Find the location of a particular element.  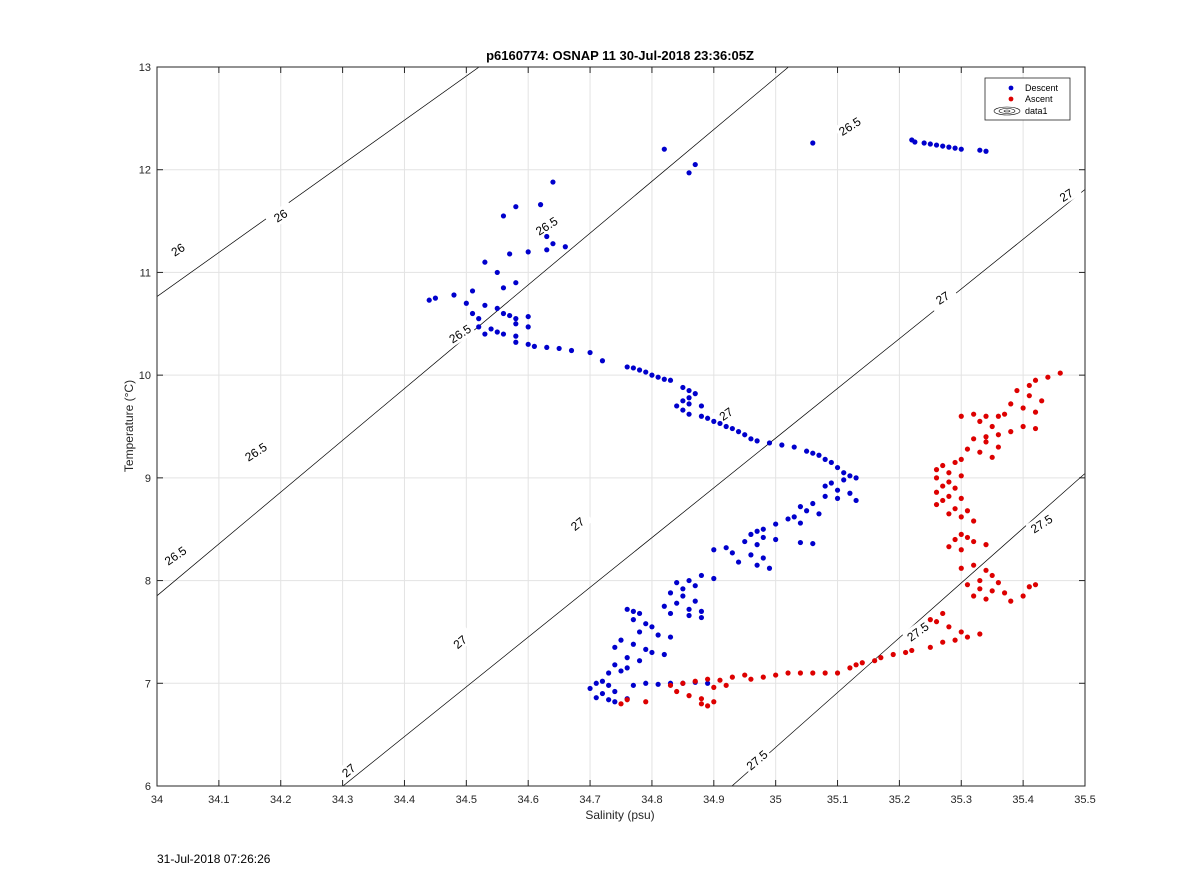

x-tick-label: 35.3 is located at coordinates (961, 800).